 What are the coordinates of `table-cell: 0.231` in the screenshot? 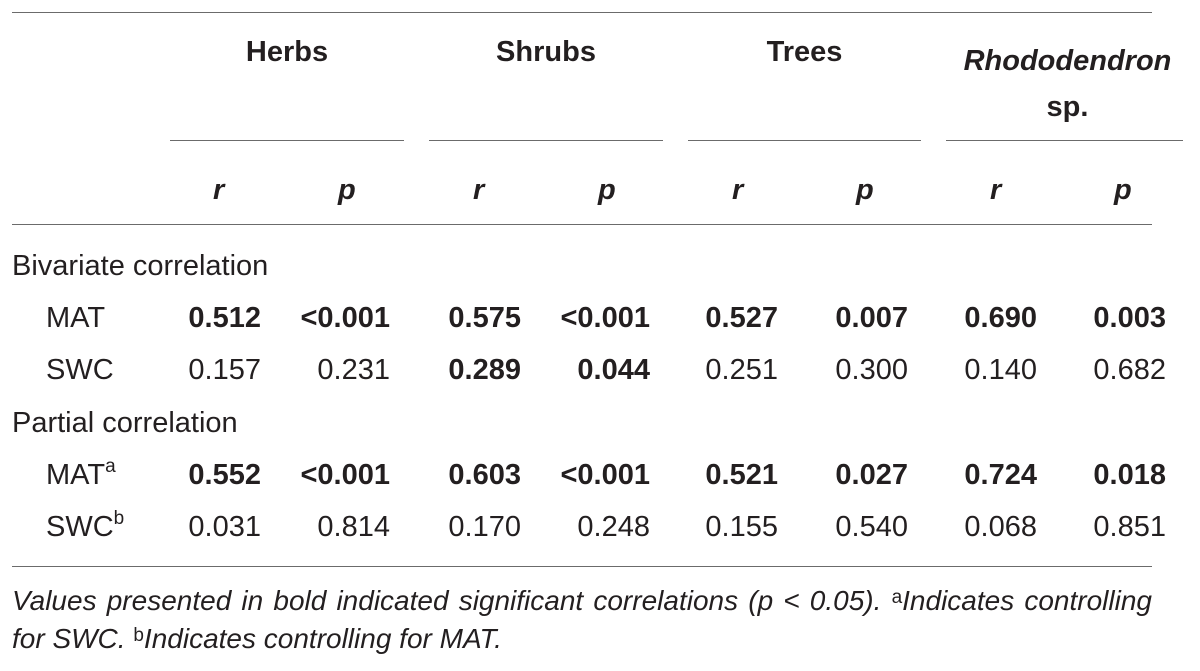 It's located at (353, 370).